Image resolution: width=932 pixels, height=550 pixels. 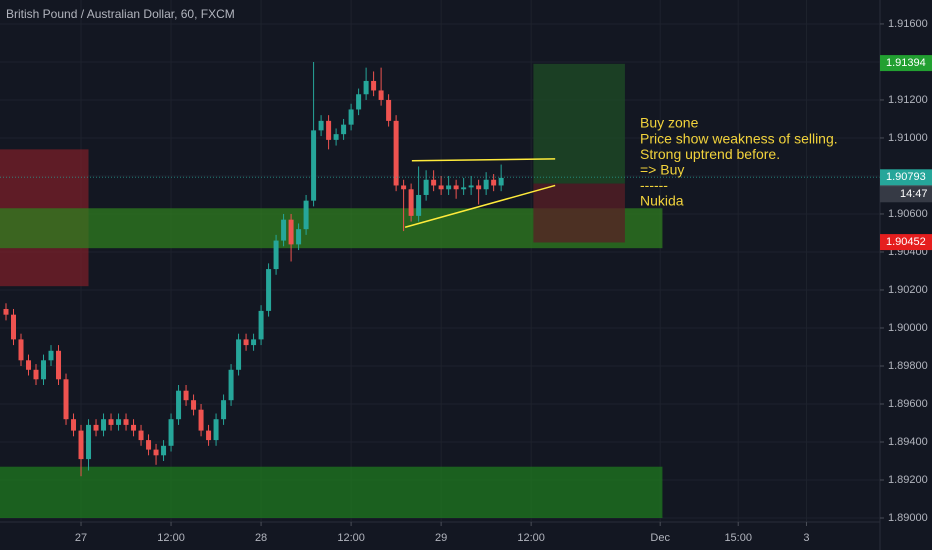 What do you see at coordinates (710, 154) in the screenshot?
I see `annotation-text: Strong uptrend before.` at bounding box center [710, 154].